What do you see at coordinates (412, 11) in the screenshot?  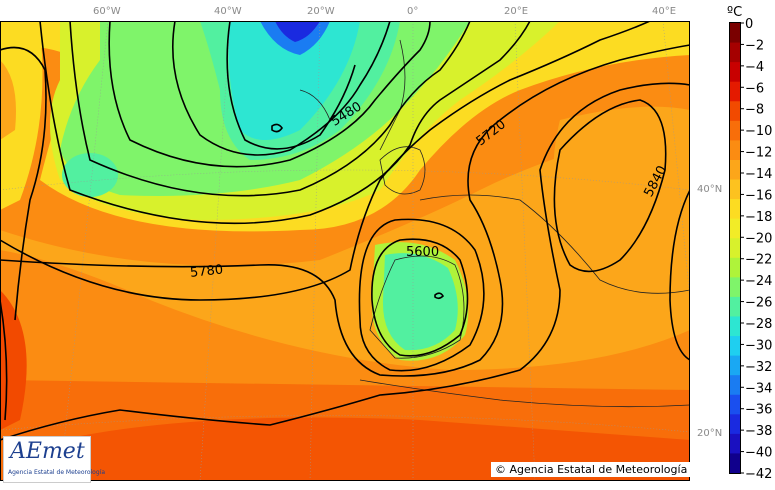 I see `lon-label: 0°` at bounding box center [412, 11].